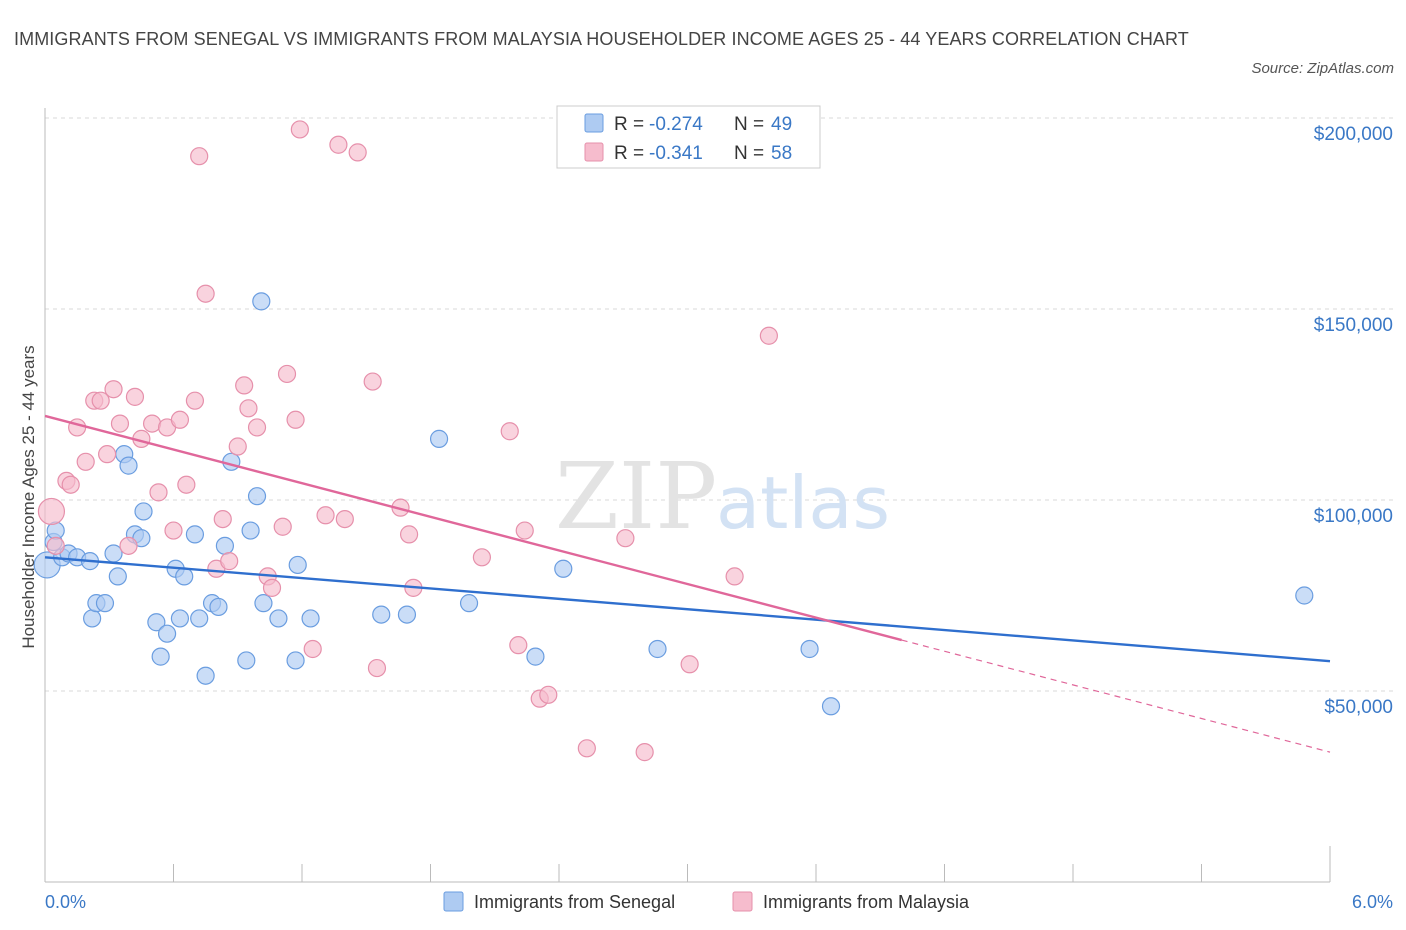 Image resolution: width=1406 pixels, height=930 pixels. I want to click on bottom-legend-label-senegal: Immigrants from Senegal, so click(574, 902).